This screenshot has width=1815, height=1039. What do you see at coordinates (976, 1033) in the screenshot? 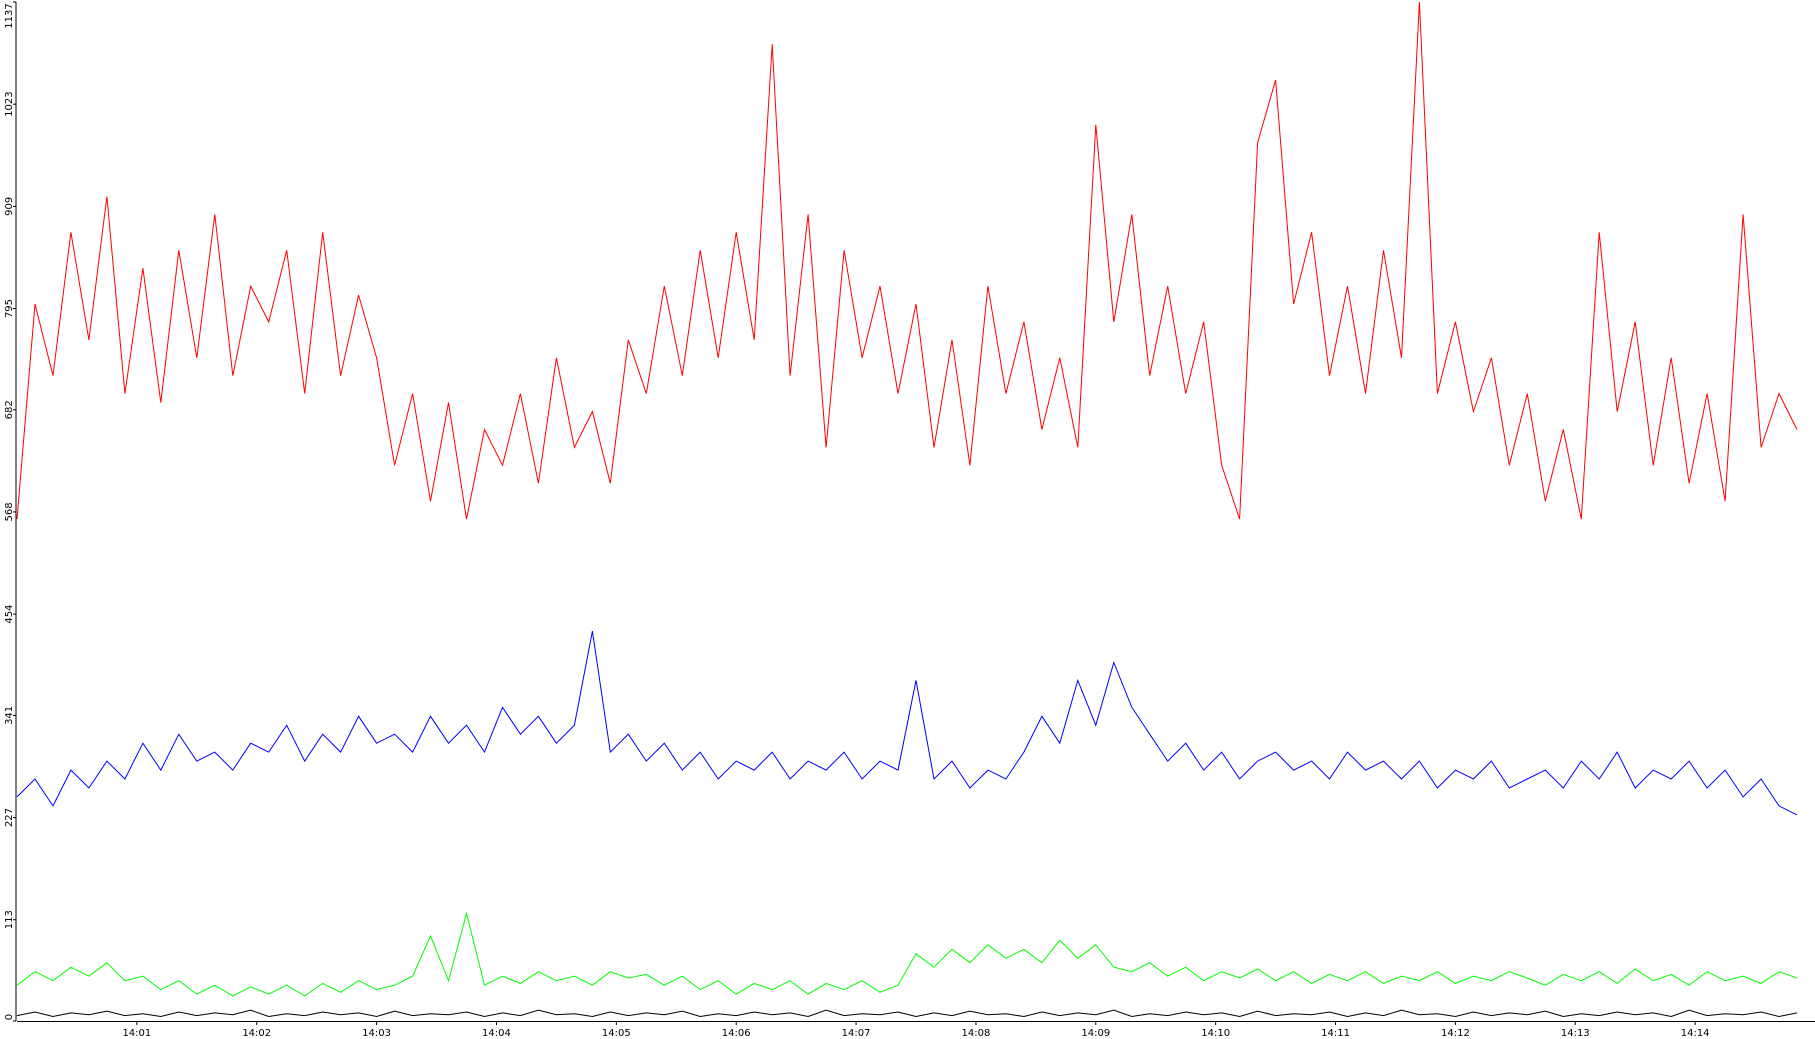
I see `x-tick-label: 14:08` at bounding box center [976, 1033].